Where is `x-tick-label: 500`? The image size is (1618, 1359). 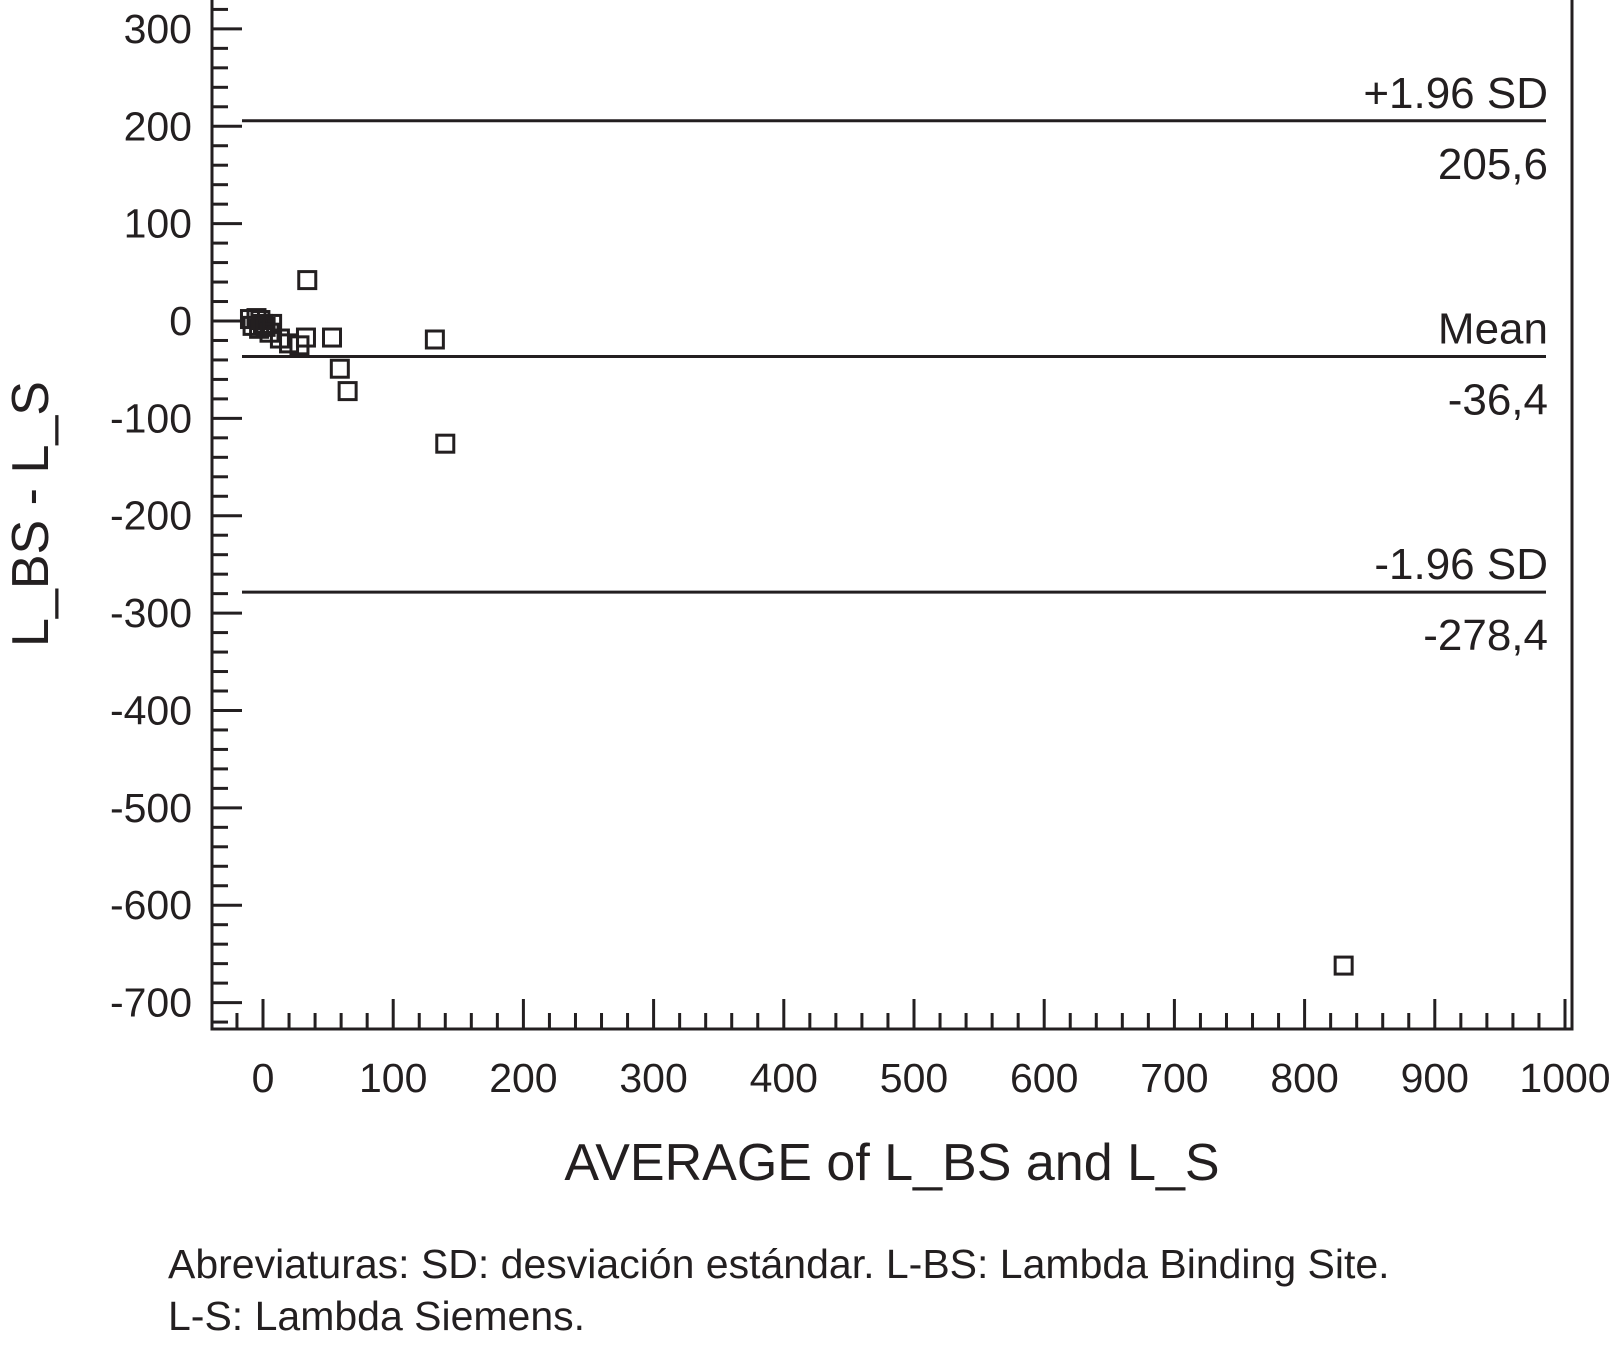 x-tick-label: 500 is located at coordinates (914, 1078).